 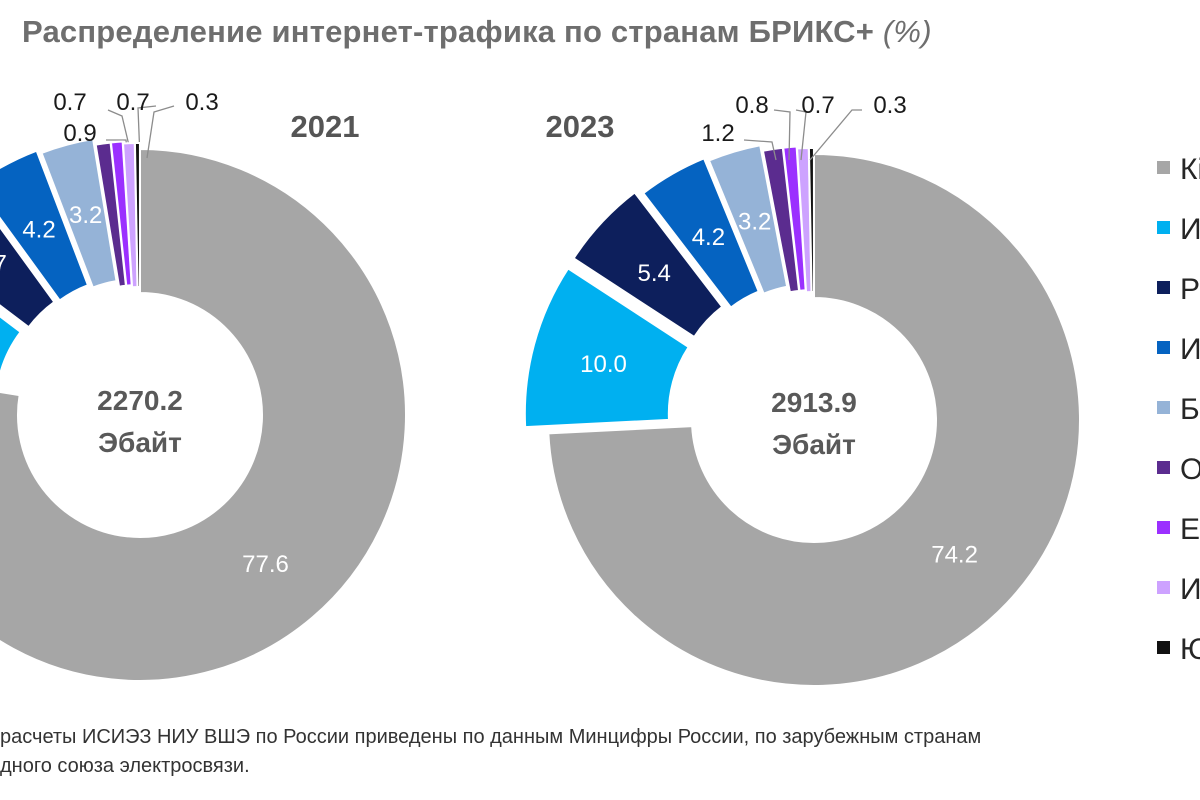 What do you see at coordinates (79, 133) in the screenshot?
I see `data-label: 0.9` at bounding box center [79, 133].